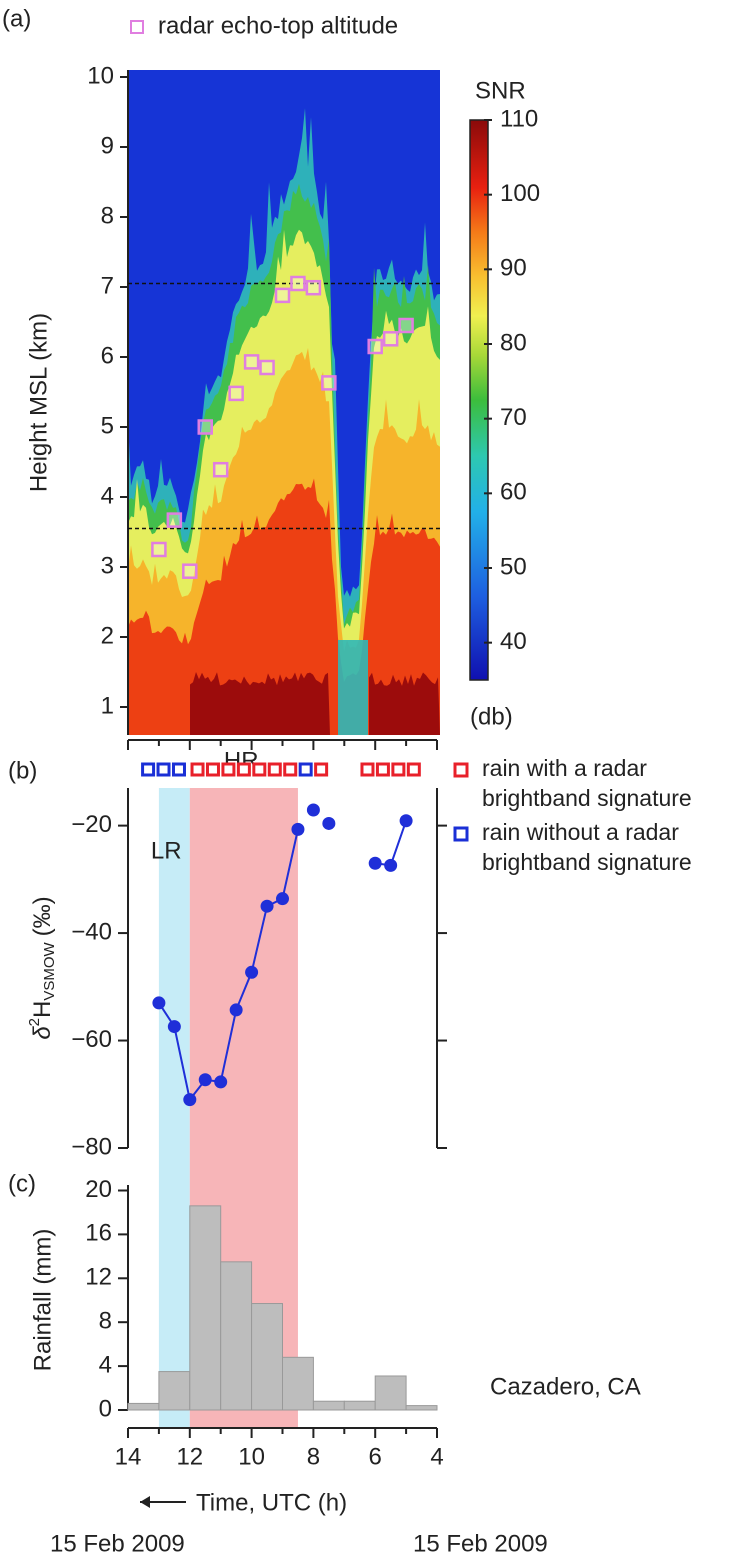  What do you see at coordinates (228, 965) in the screenshot?
I see `isotope-line` at bounding box center [228, 965].